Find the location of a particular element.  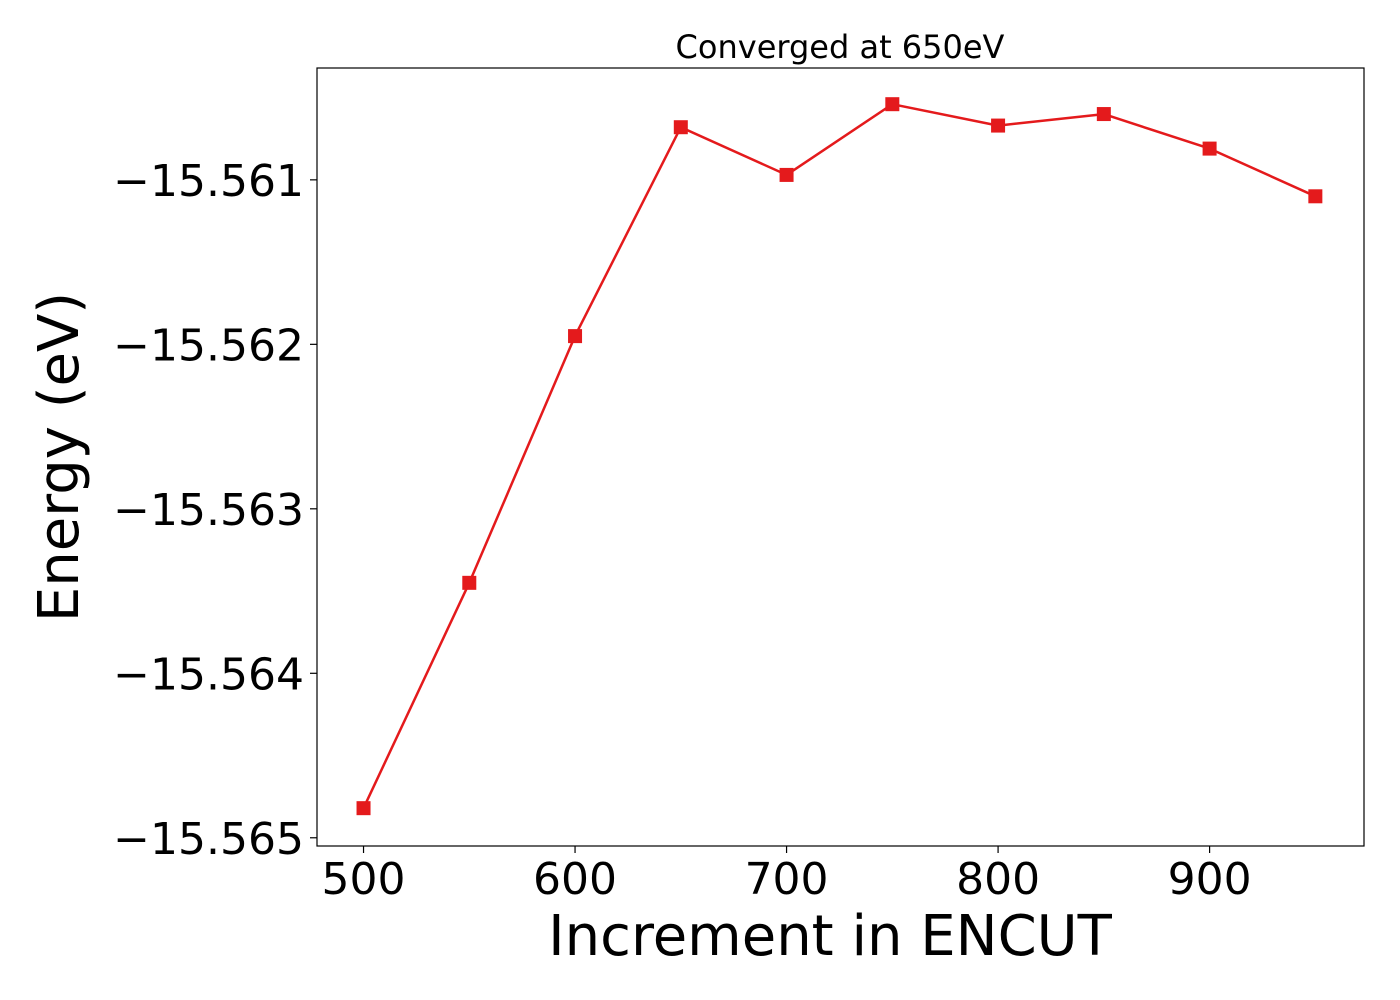

y-tick-label: −15.561 is located at coordinates (208, 181).